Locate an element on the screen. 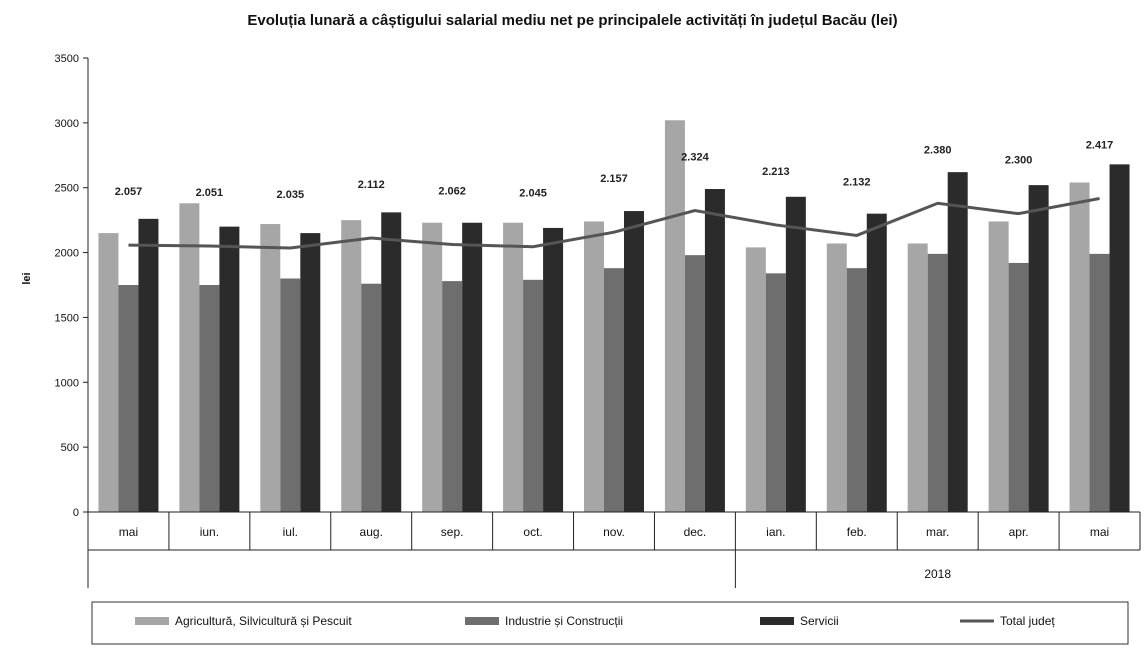 The height and width of the screenshot is (648, 1145). data-label: 2.132 is located at coordinates (857, 182).